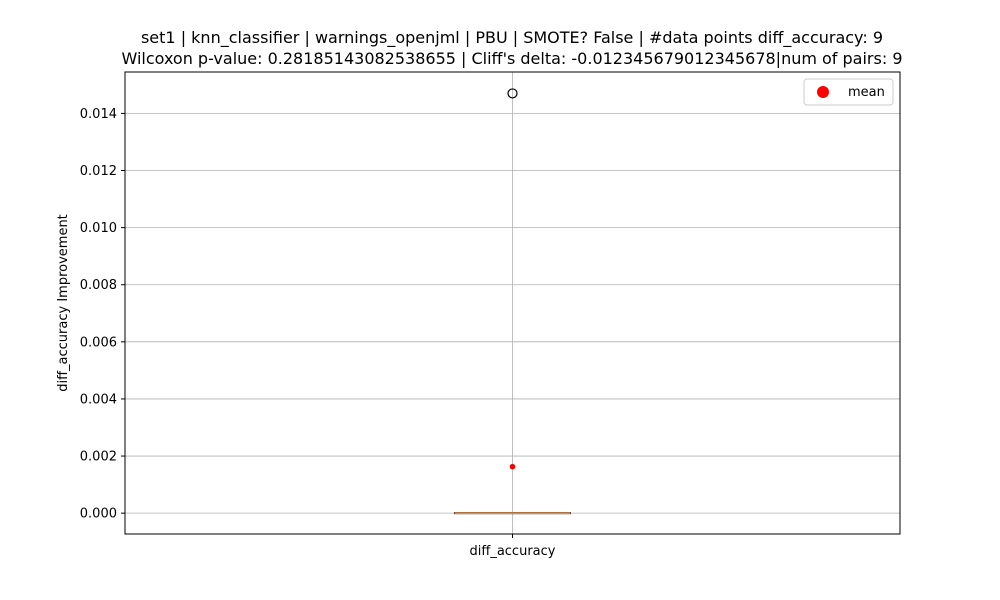 This screenshot has height=600, width=1000. I want to click on x-axis: diff_accuracy, so click(513, 546).